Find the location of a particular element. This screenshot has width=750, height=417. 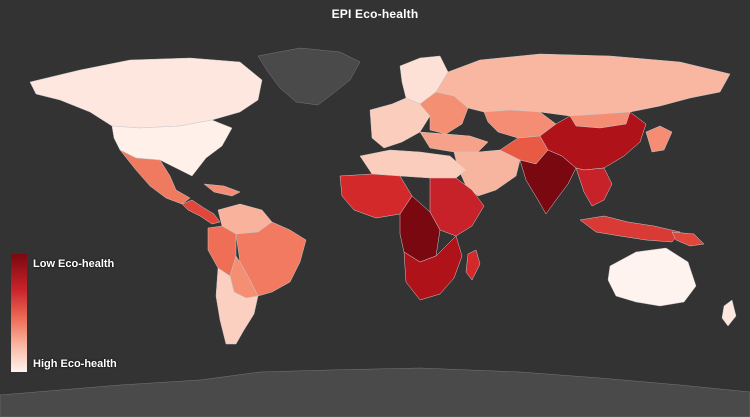

region-balkans-turkey is located at coordinates (454, 142).